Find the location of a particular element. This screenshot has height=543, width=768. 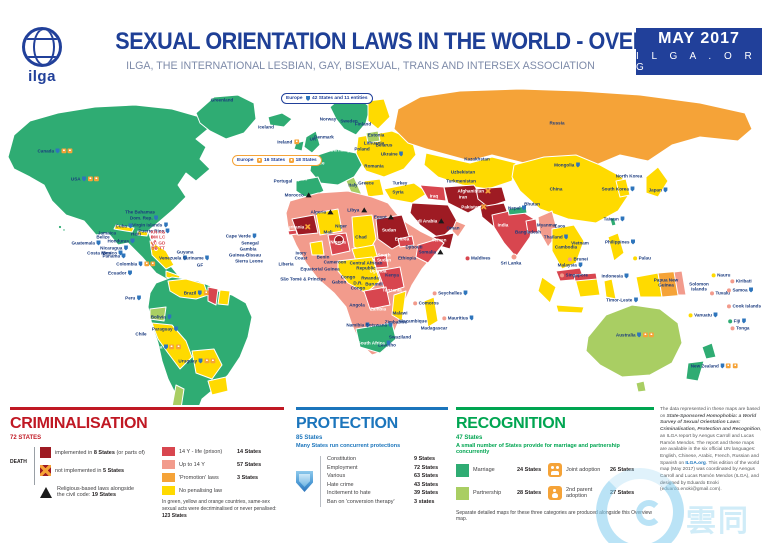

map-label: Saudi Arabia is located at coordinates (427, 221).